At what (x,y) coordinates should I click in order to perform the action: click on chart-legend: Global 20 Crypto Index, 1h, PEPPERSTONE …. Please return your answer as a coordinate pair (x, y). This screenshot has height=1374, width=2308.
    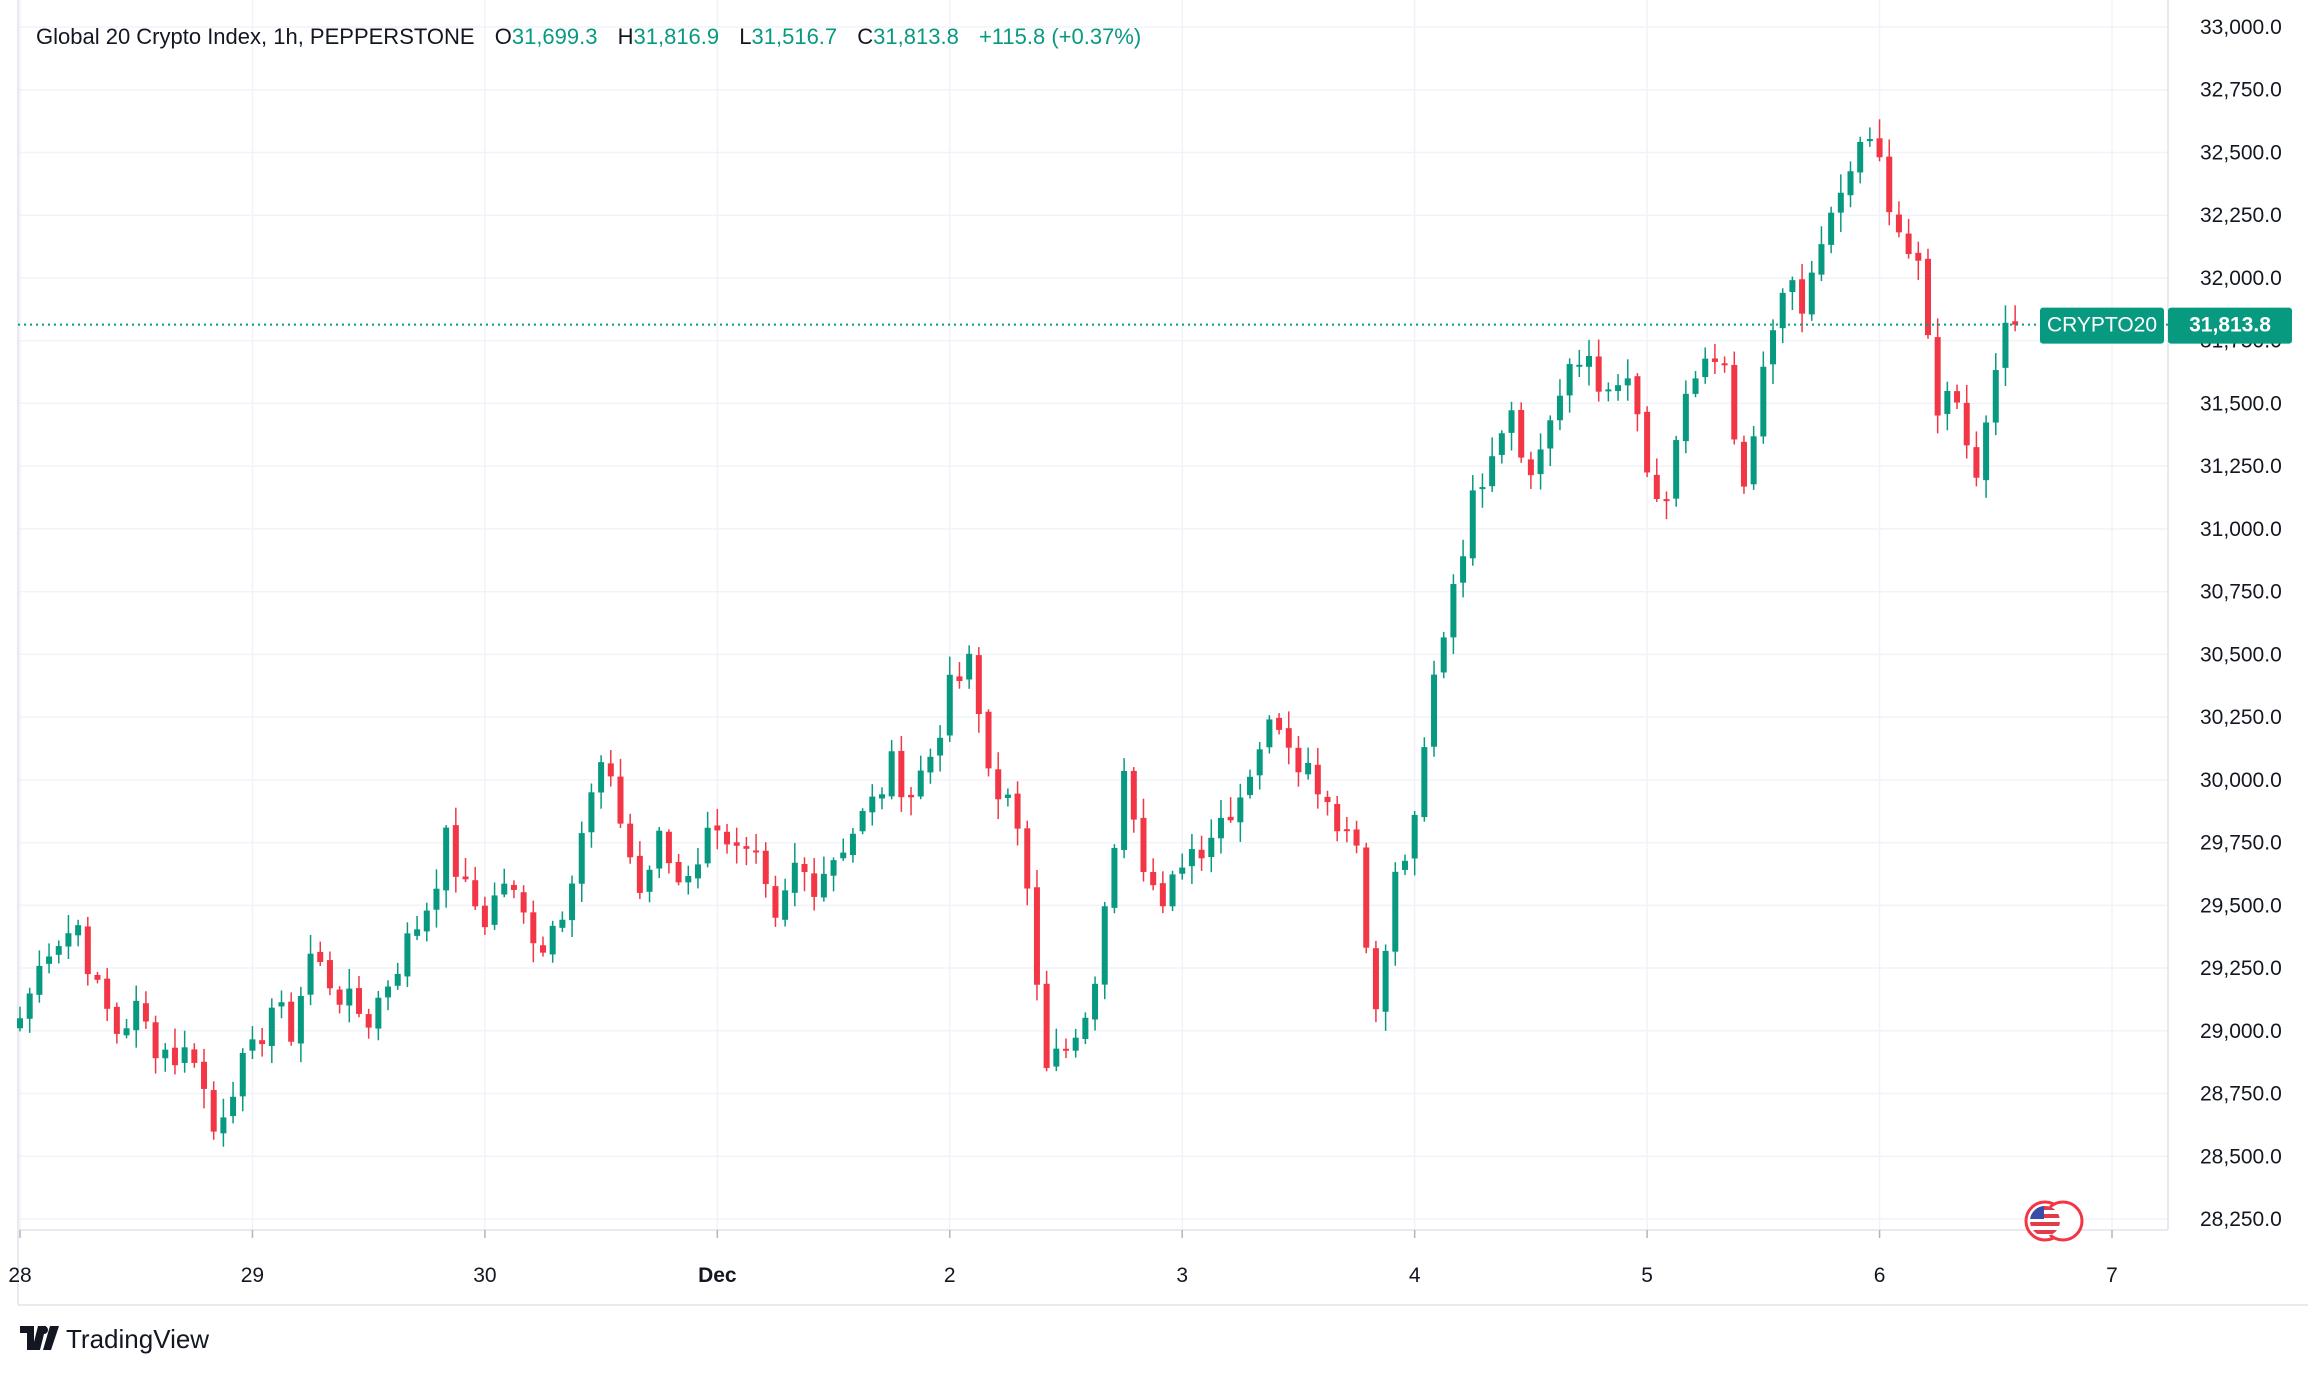
    Looking at the image, I should click on (588, 36).